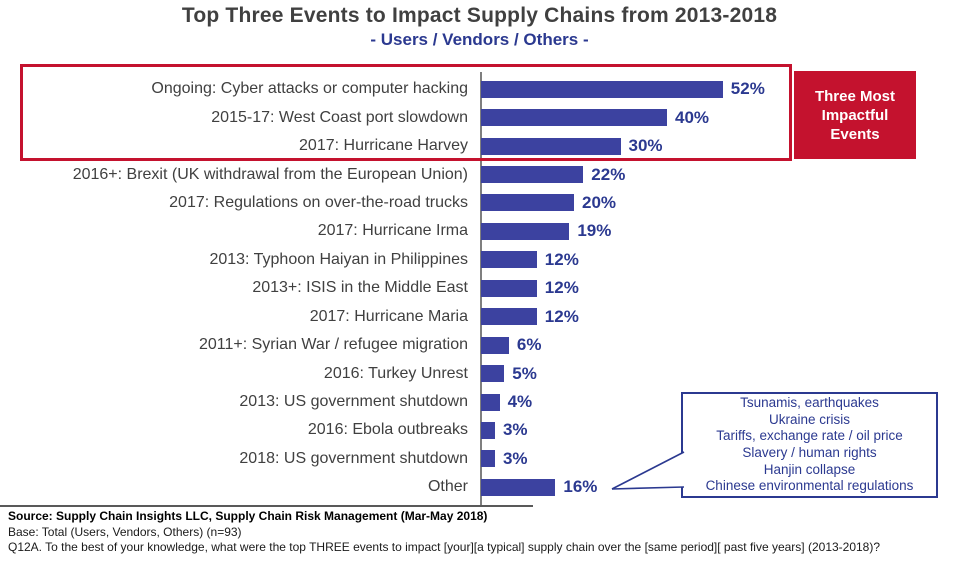 The image size is (959, 567). What do you see at coordinates (479, 459) in the screenshot?
I see `bar-row: 2018: US government shutdown 3%` at bounding box center [479, 459].